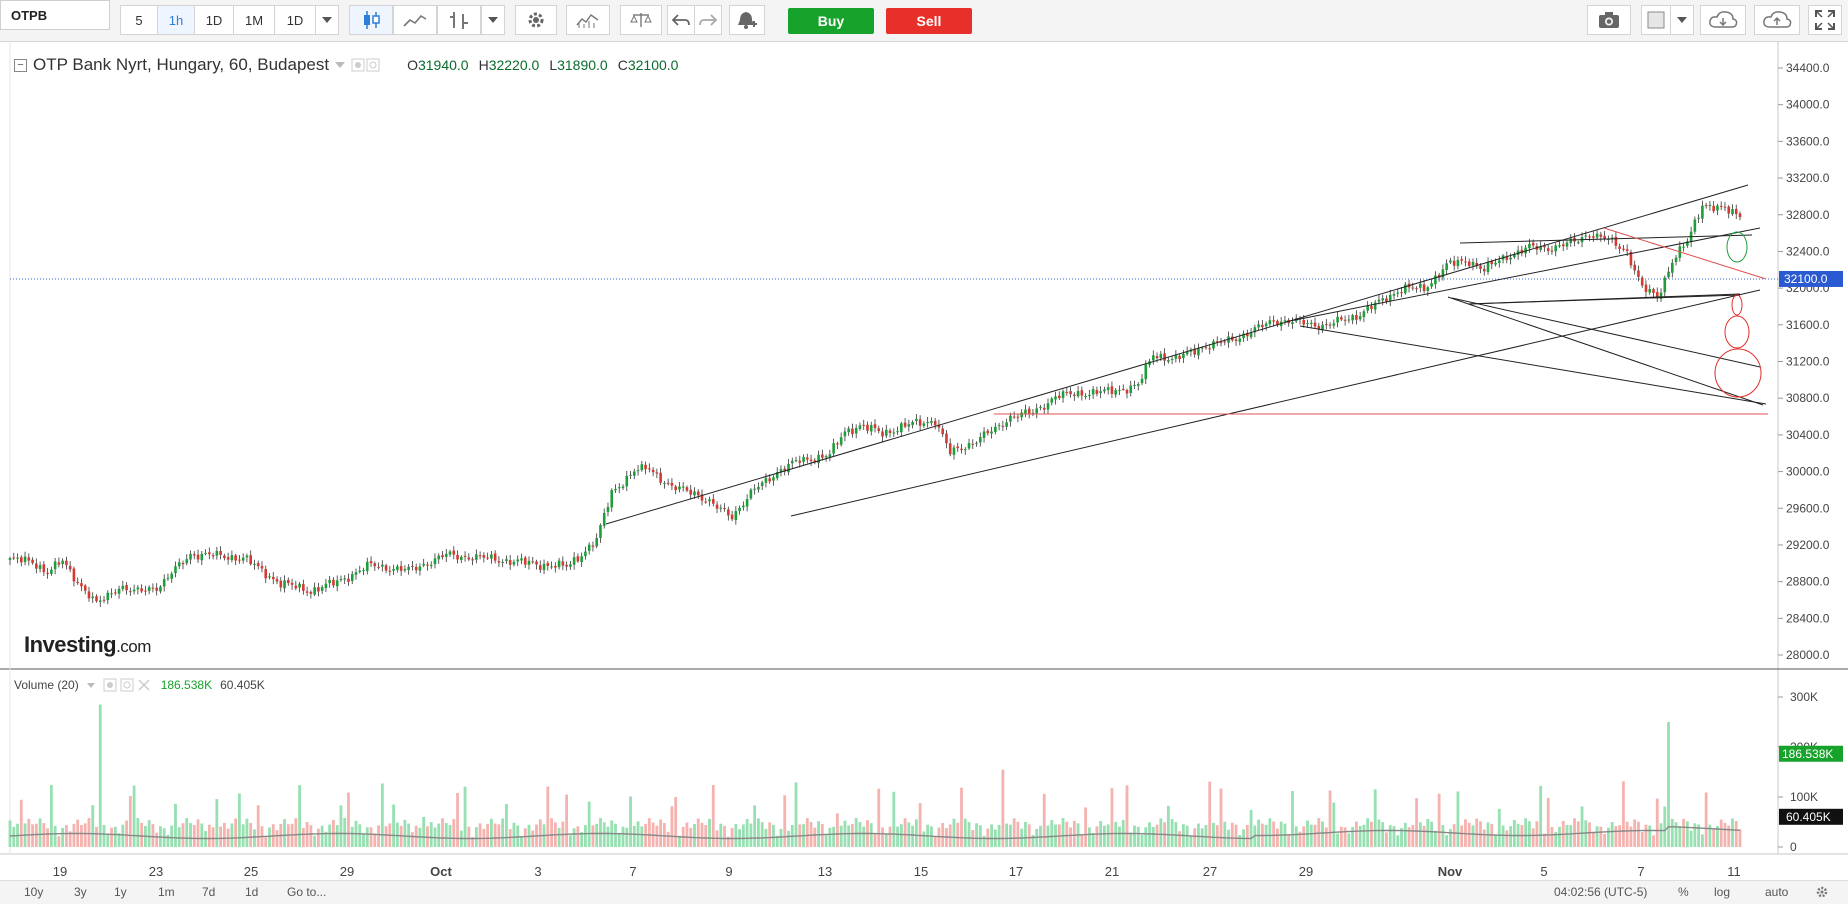 The width and height of the screenshot is (1848, 912). What do you see at coordinates (166, 892) in the screenshot?
I see `range-1m: 1m` at bounding box center [166, 892].